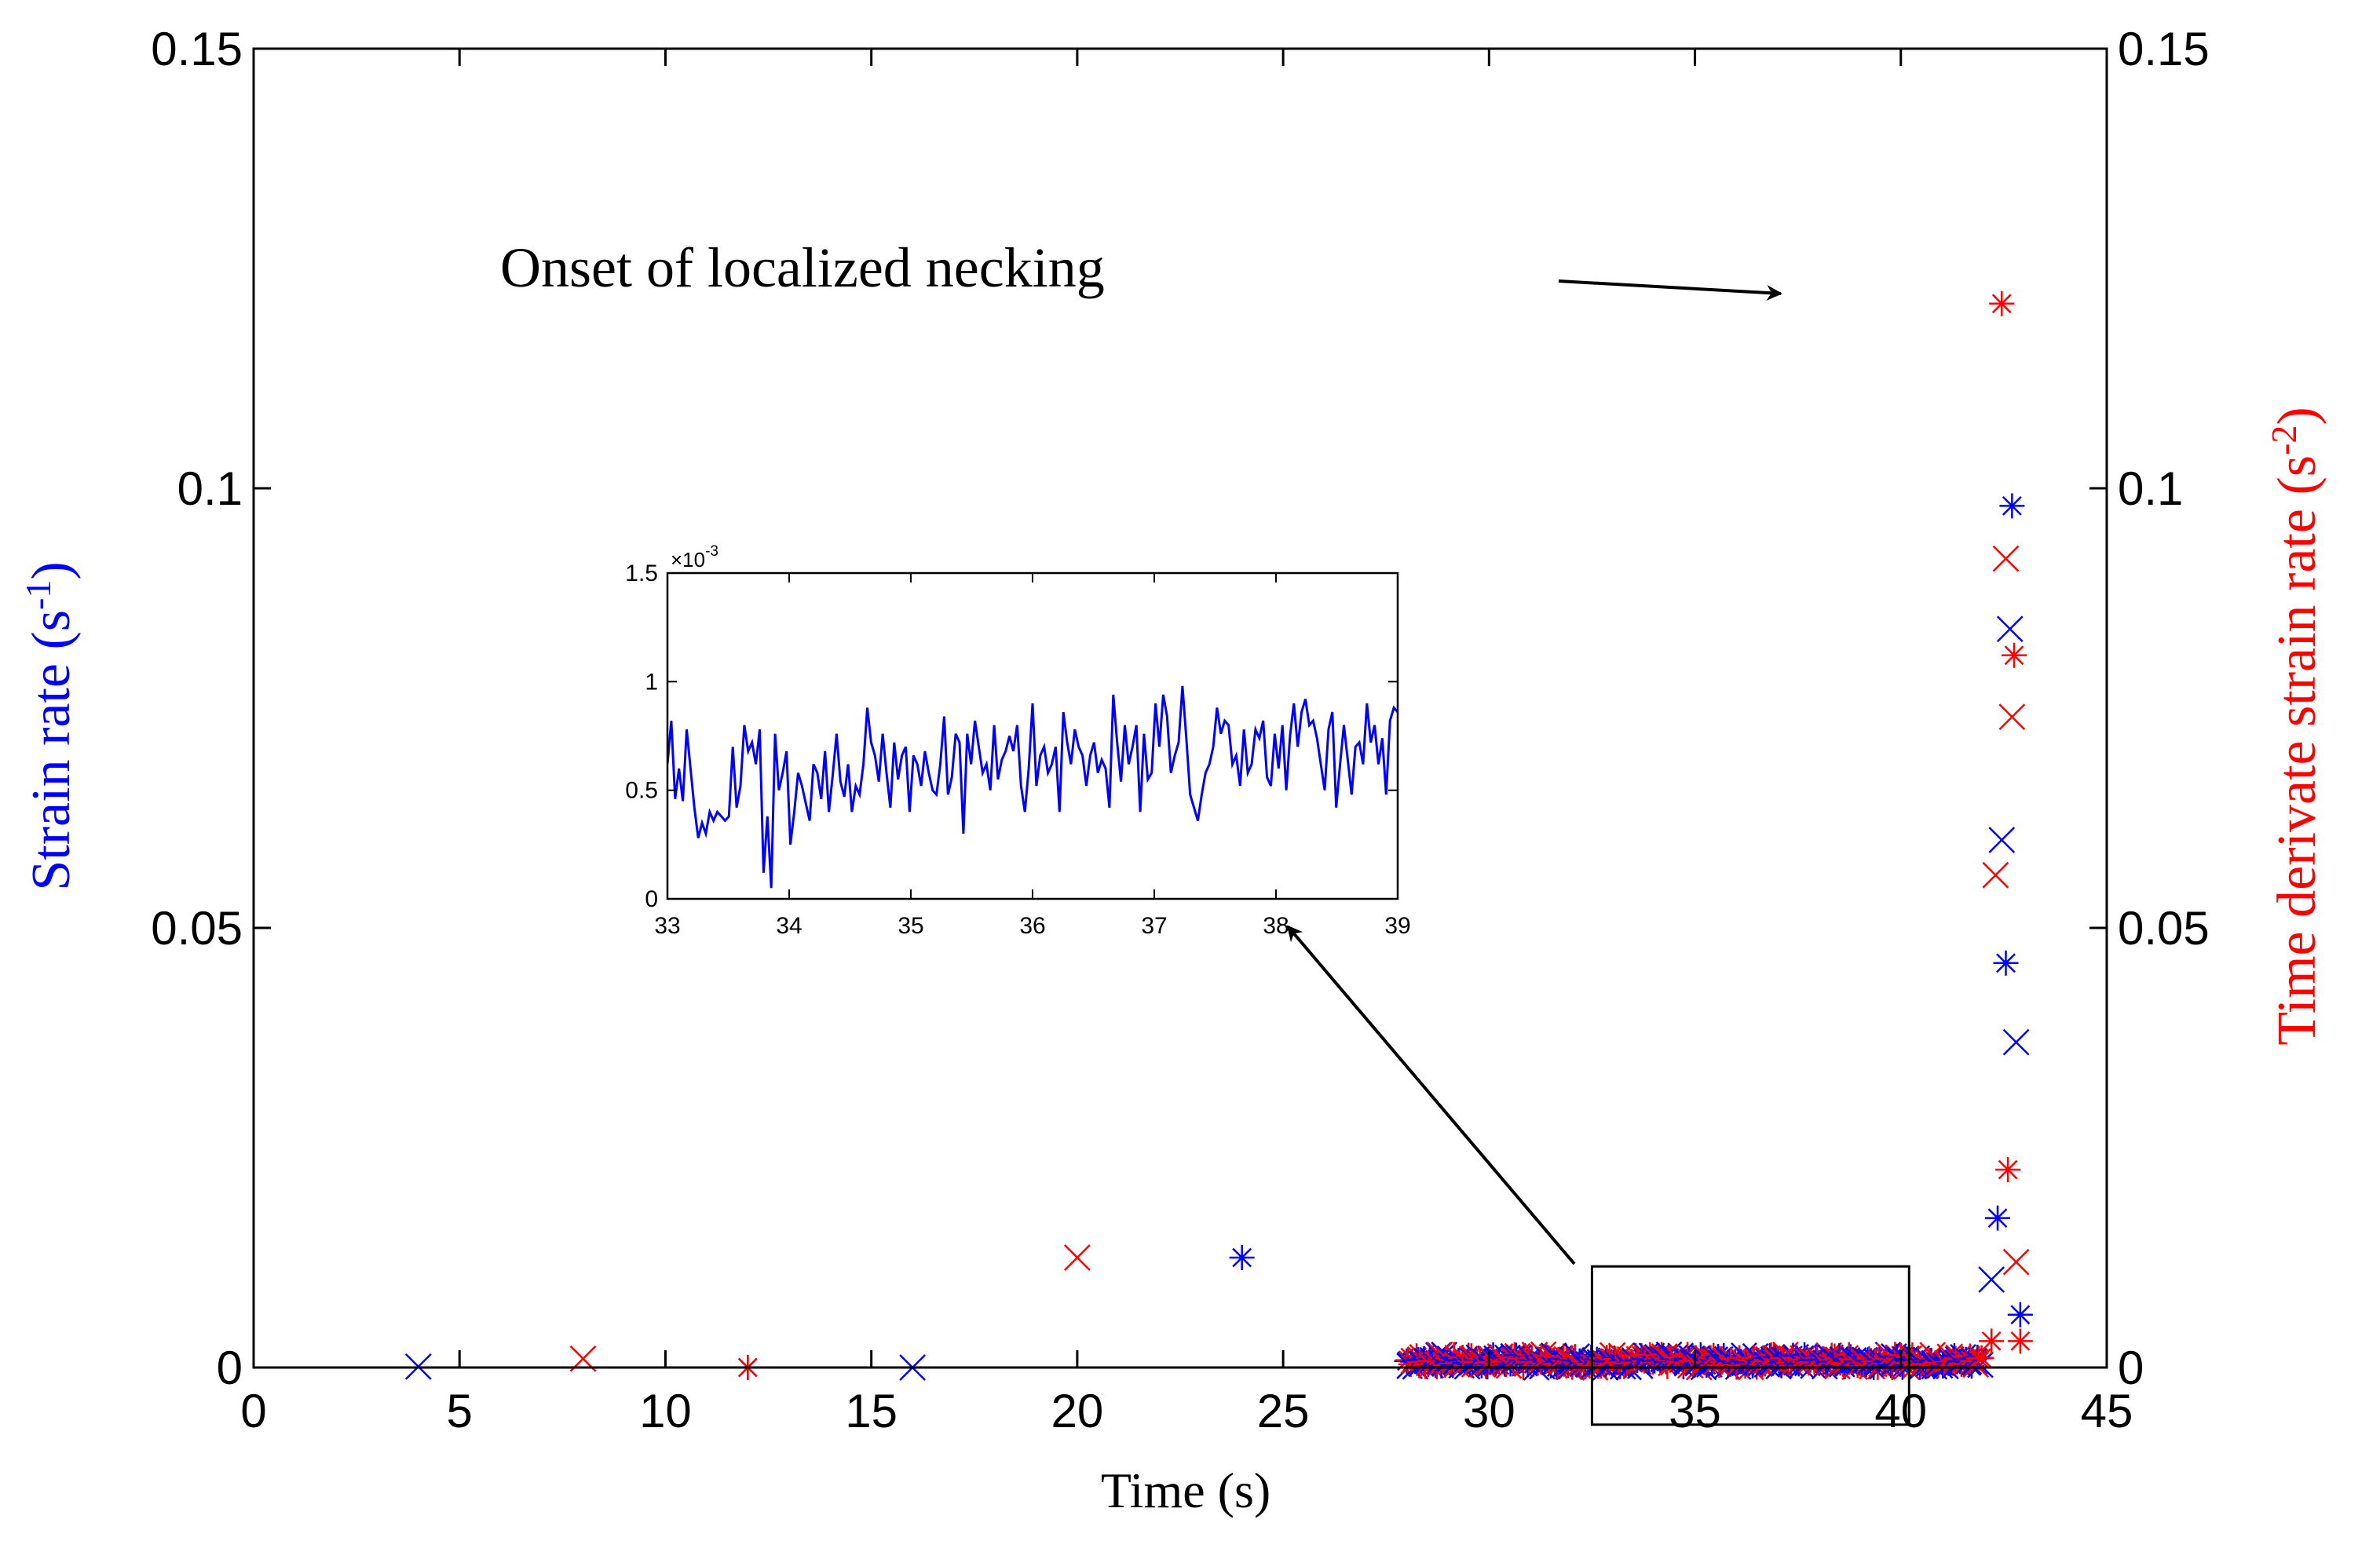 This screenshot has height=1541, width=2380. Describe the element at coordinates (51, 750) in the screenshot. I see `y-axis-left-title-text: Strain rate (s` at that location.